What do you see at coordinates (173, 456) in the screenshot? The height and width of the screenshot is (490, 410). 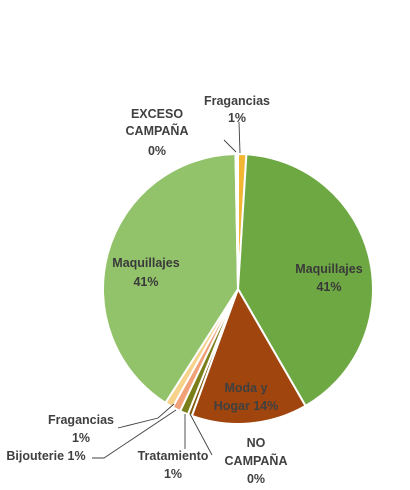 I see `label-tratamiento-name: Tratamiento` at bounding box center [173, 456].